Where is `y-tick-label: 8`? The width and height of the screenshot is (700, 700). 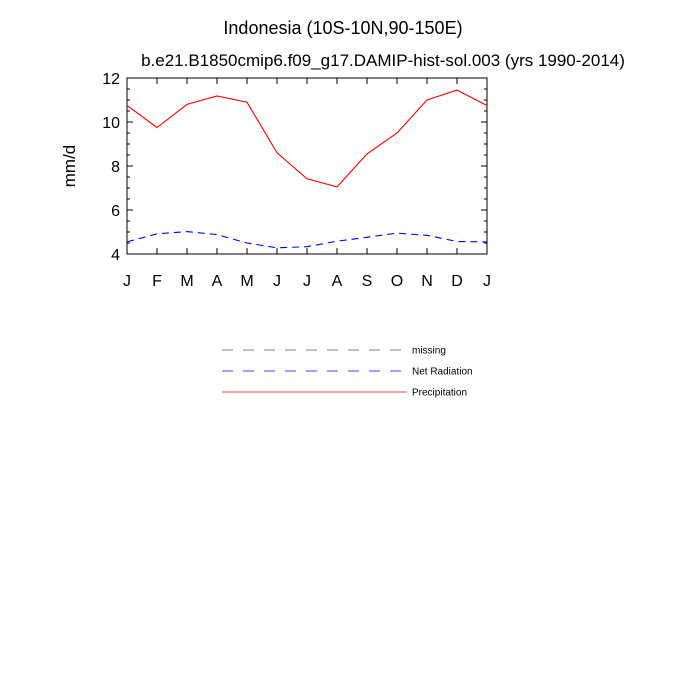 y-tick-label: 8 is located at coordinates (115, 167).